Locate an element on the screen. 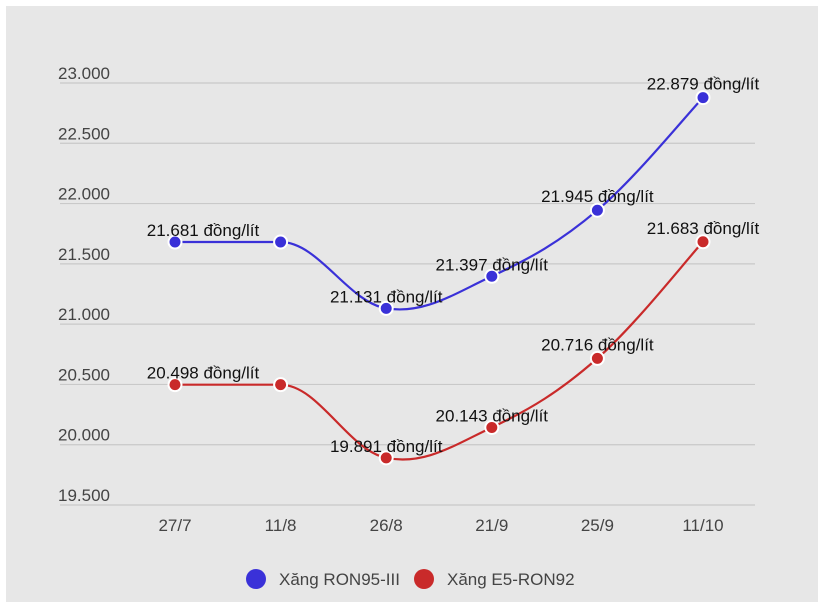  y-tick-label: 23.000 is located at coordinates (84, 73).